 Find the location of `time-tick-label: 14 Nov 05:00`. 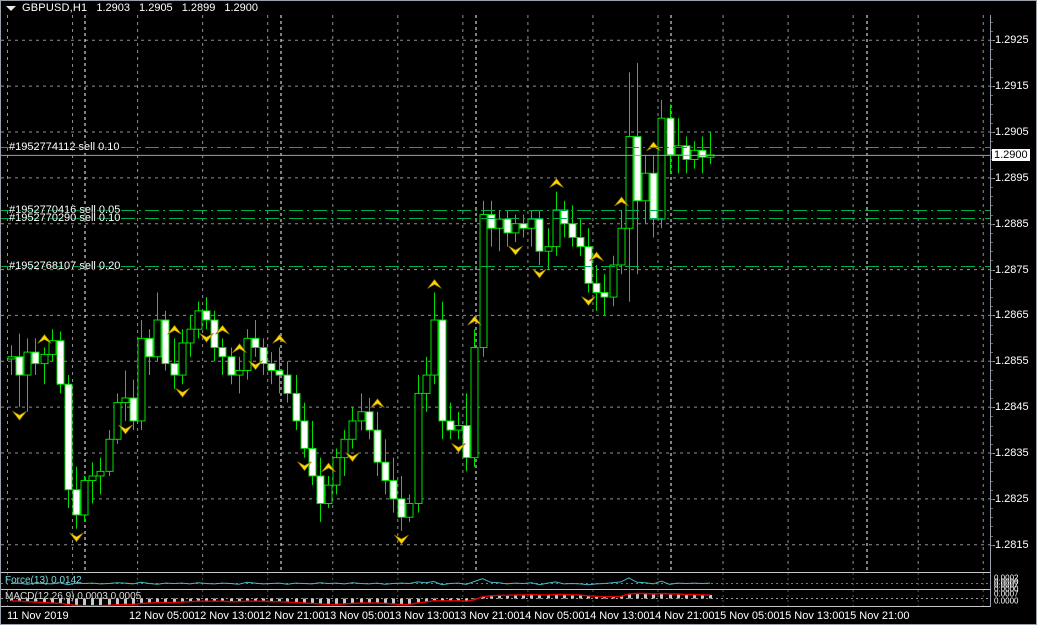

time-tick-label: 14 Nov 05:00 is located at coordinates (552, 616).